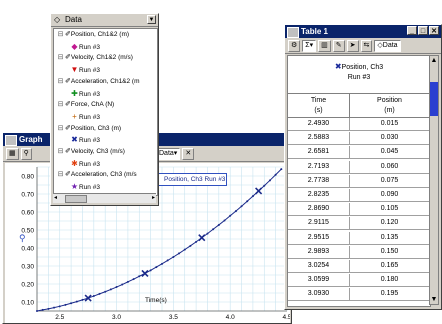 Image resolution: width=442 pixels, height=324 pixels. I want to click on position-cell: 0.105, so click(390, 210).